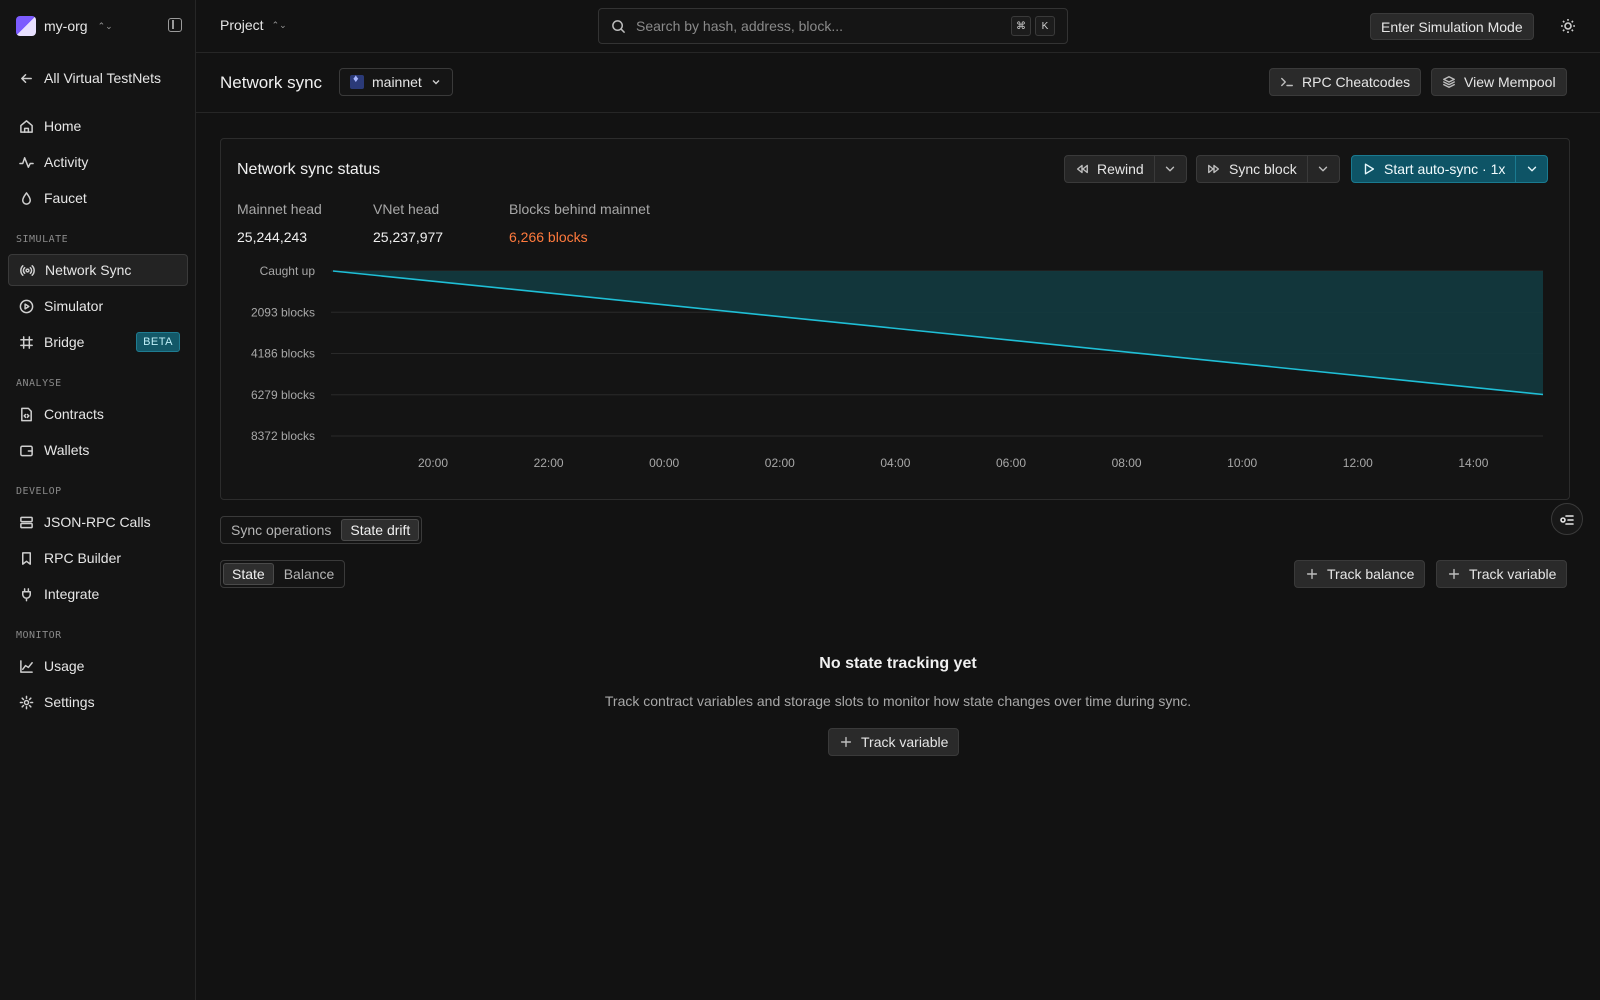  What do you see at coordinates (898, 663) in the screenshot?
I see `empty-state-title: No state tracking yet` at bounding box center [898, 663].